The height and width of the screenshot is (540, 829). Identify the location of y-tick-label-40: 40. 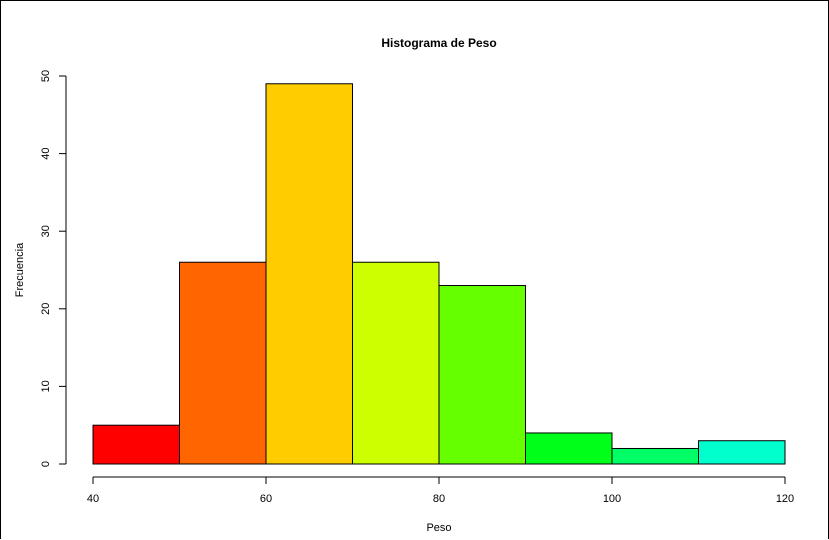
(46, 153).